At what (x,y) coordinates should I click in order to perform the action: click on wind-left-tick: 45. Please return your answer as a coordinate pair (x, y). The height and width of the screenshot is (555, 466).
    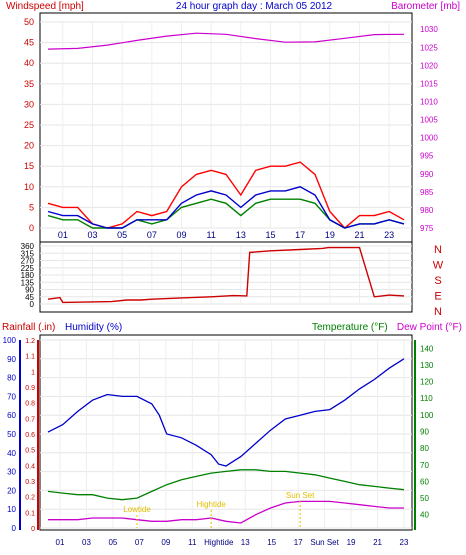
    Looking at the image, I should click on (29, 43).